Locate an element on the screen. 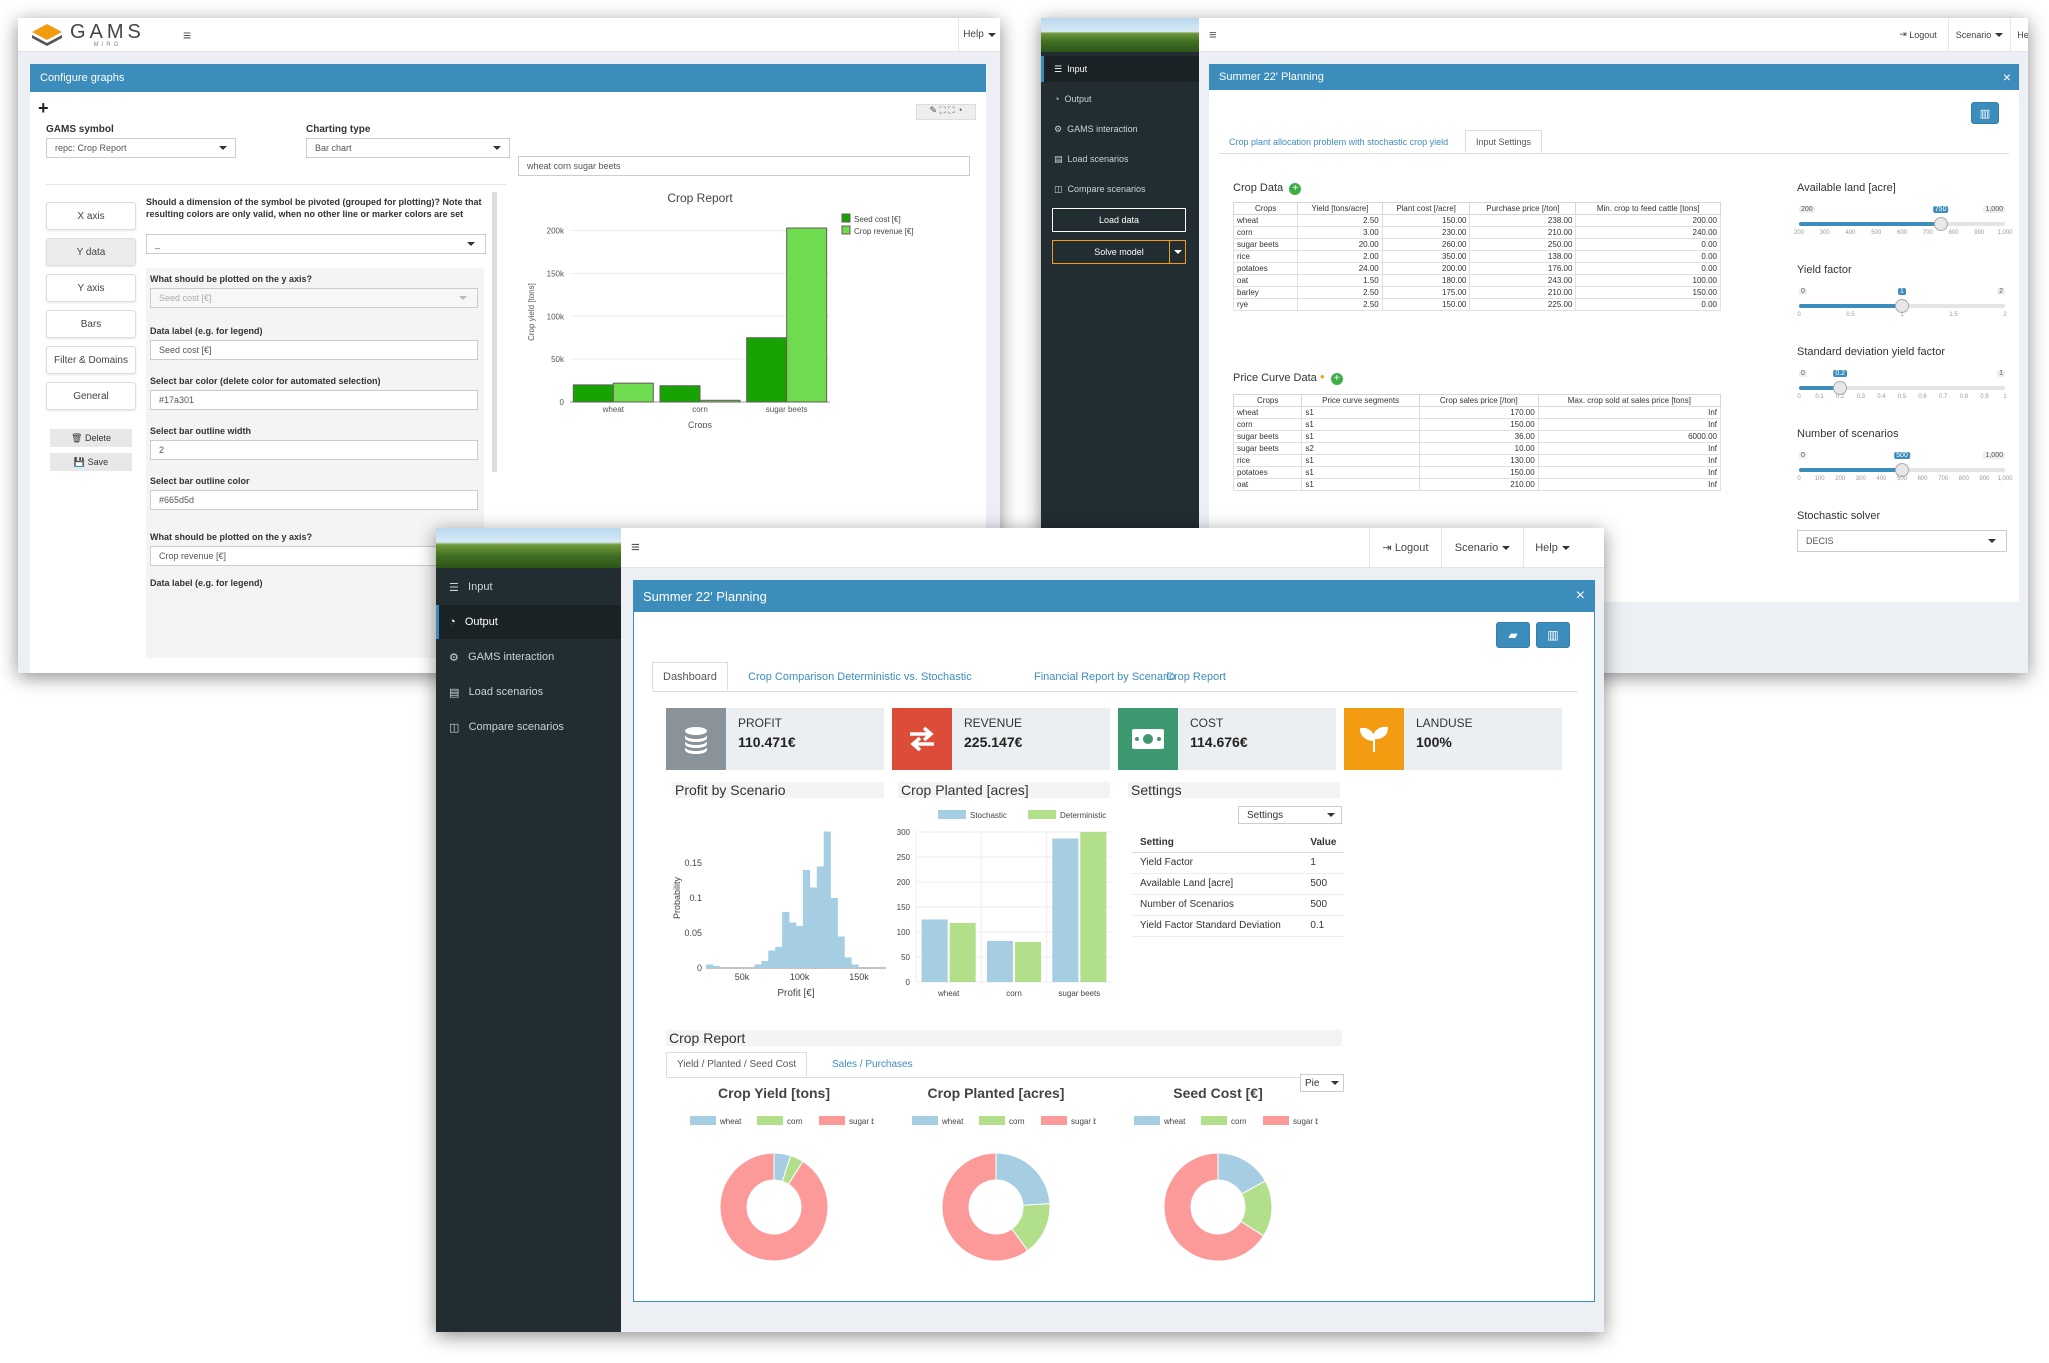  table-row: rye 2.50 150.00 225.00 0.00 is located at coordinates (1476, 304).